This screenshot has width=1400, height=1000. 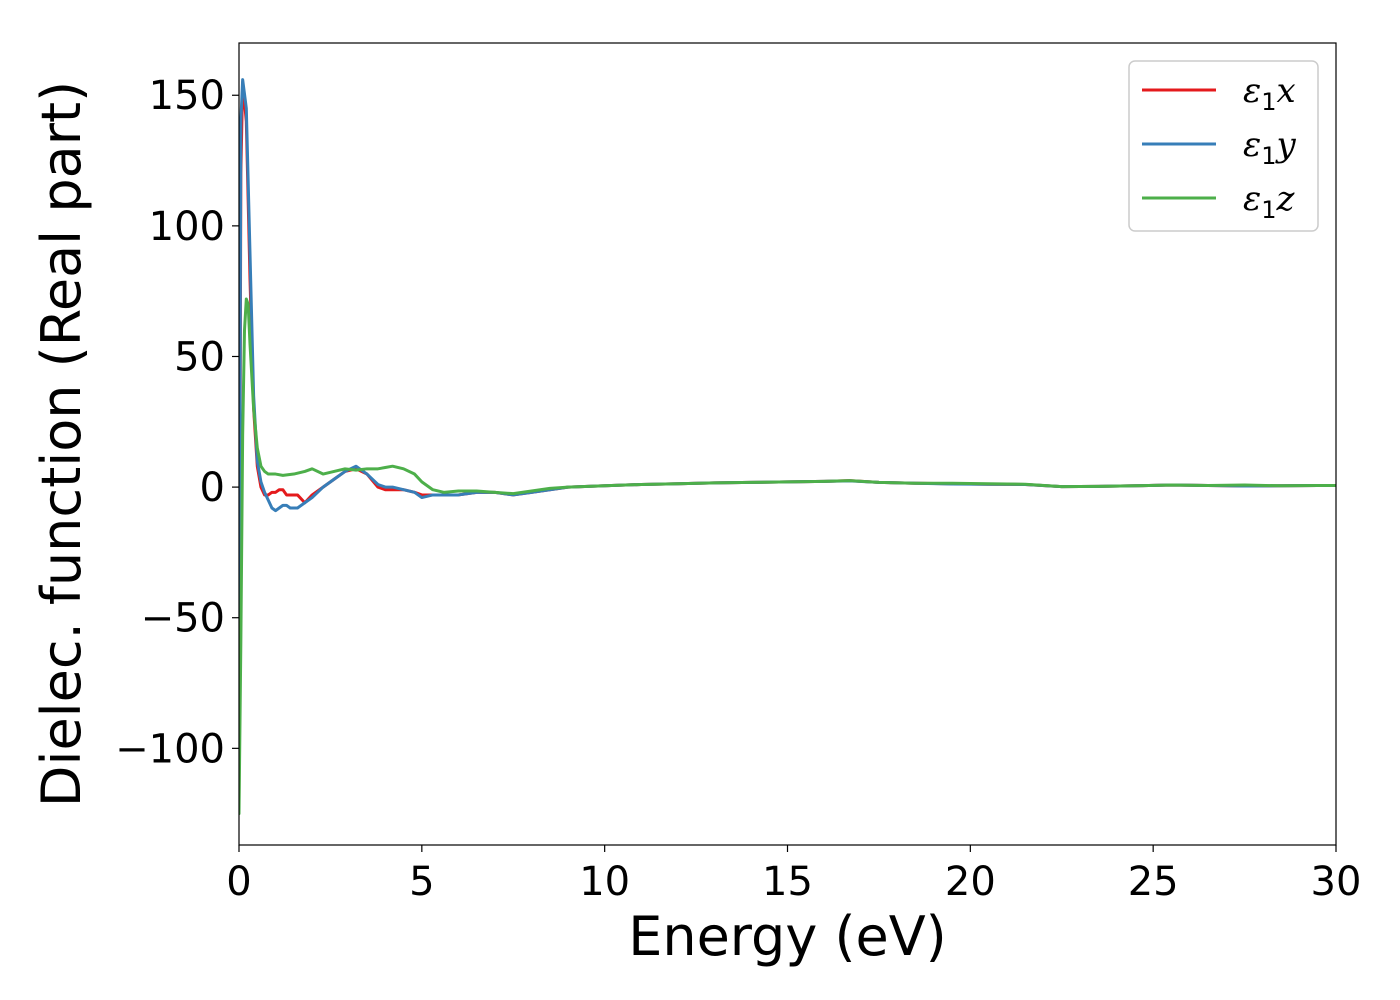 I want to click on legend-label-y: ε1y, so click(x=1270, y=147).